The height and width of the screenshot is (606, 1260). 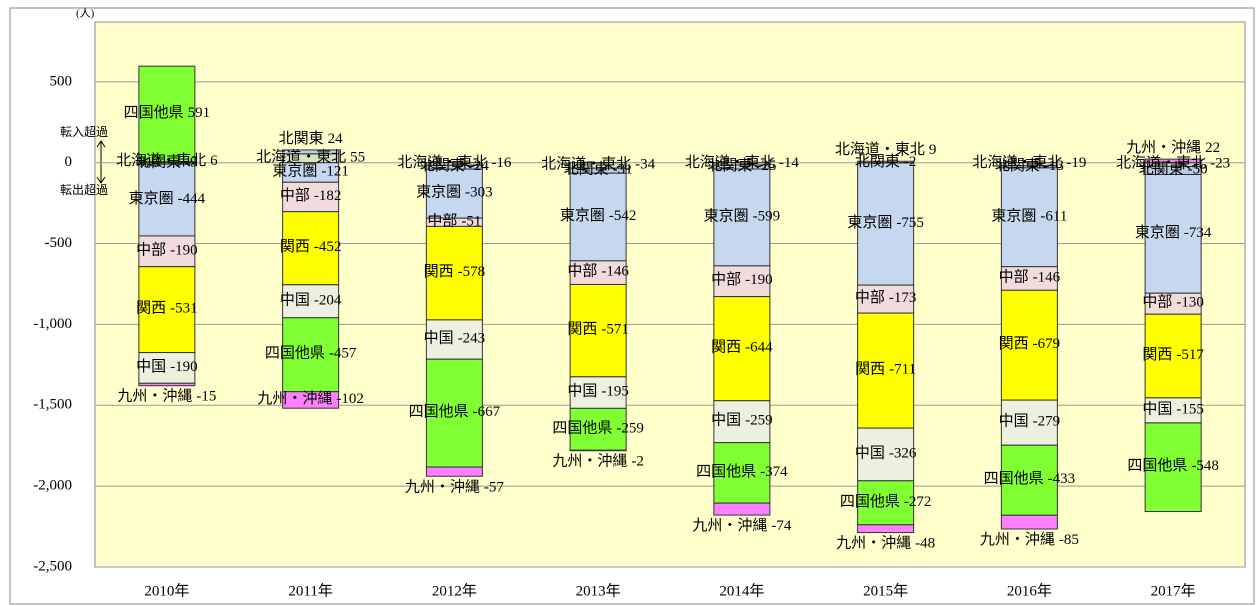 What do you see at coordinates (479, 193) in the screenshot?
I see `data-label-value: -303` at bounding box center [479, 193].